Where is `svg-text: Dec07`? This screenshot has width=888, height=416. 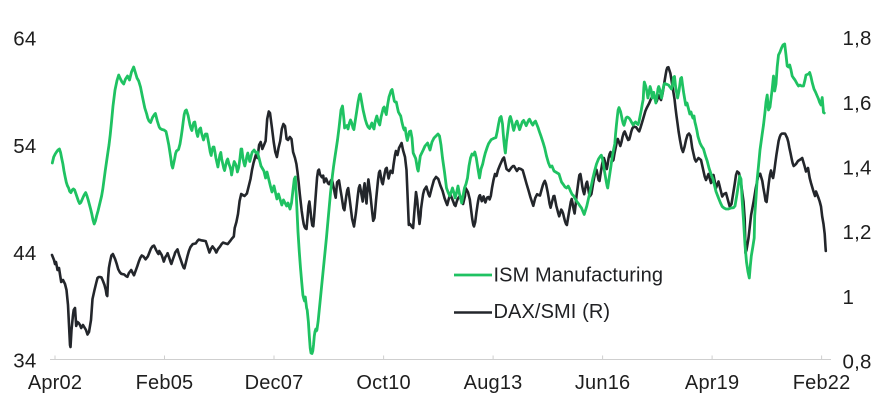
svg-text: Dec07 is located at coordinates (274, 383).